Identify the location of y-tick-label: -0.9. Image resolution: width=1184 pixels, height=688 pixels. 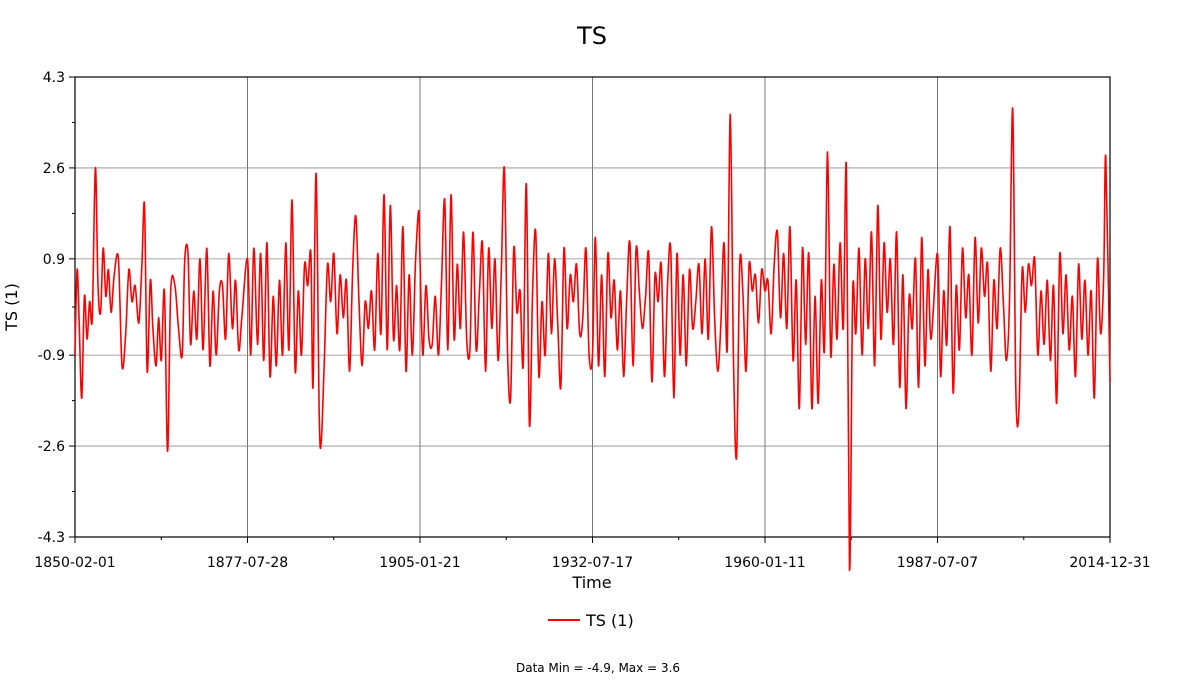
(51, 356).